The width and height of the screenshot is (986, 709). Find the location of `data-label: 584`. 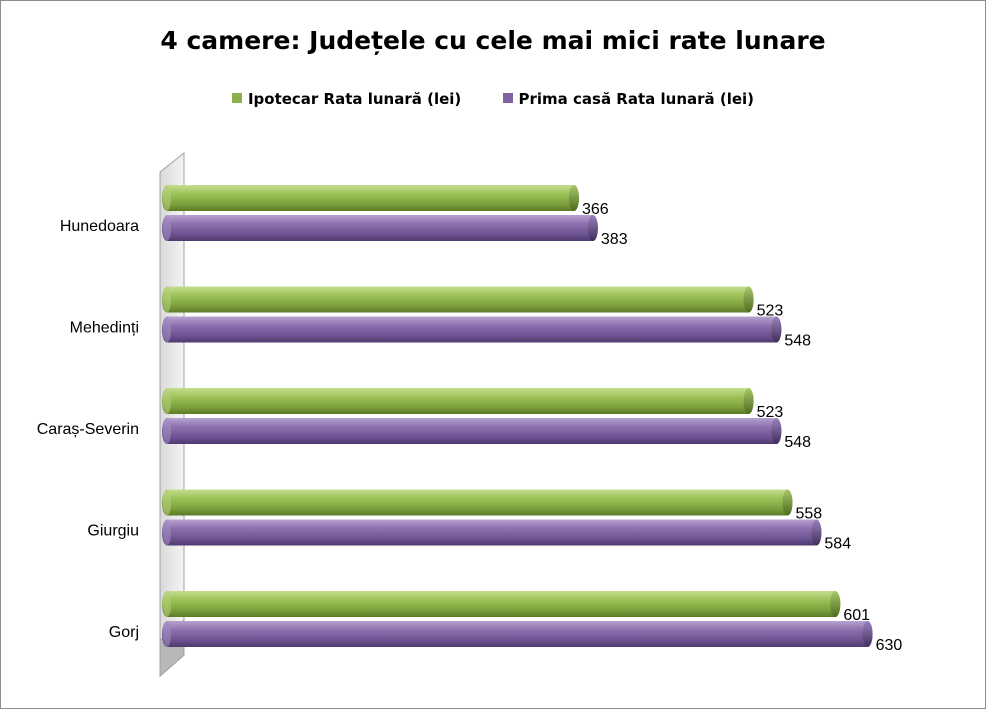

data-label: 584 is located at coordinates (837, 544).